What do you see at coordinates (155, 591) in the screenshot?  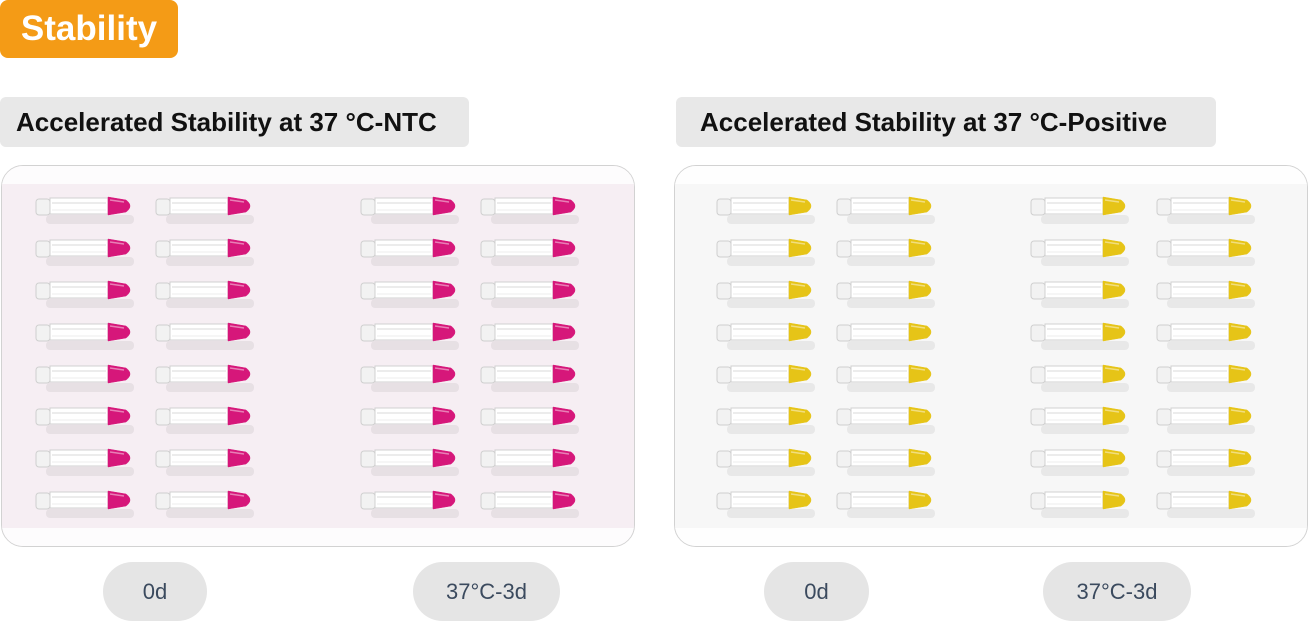 I see `ntc-label-0d: 0d` at bounding box center [155, 591].